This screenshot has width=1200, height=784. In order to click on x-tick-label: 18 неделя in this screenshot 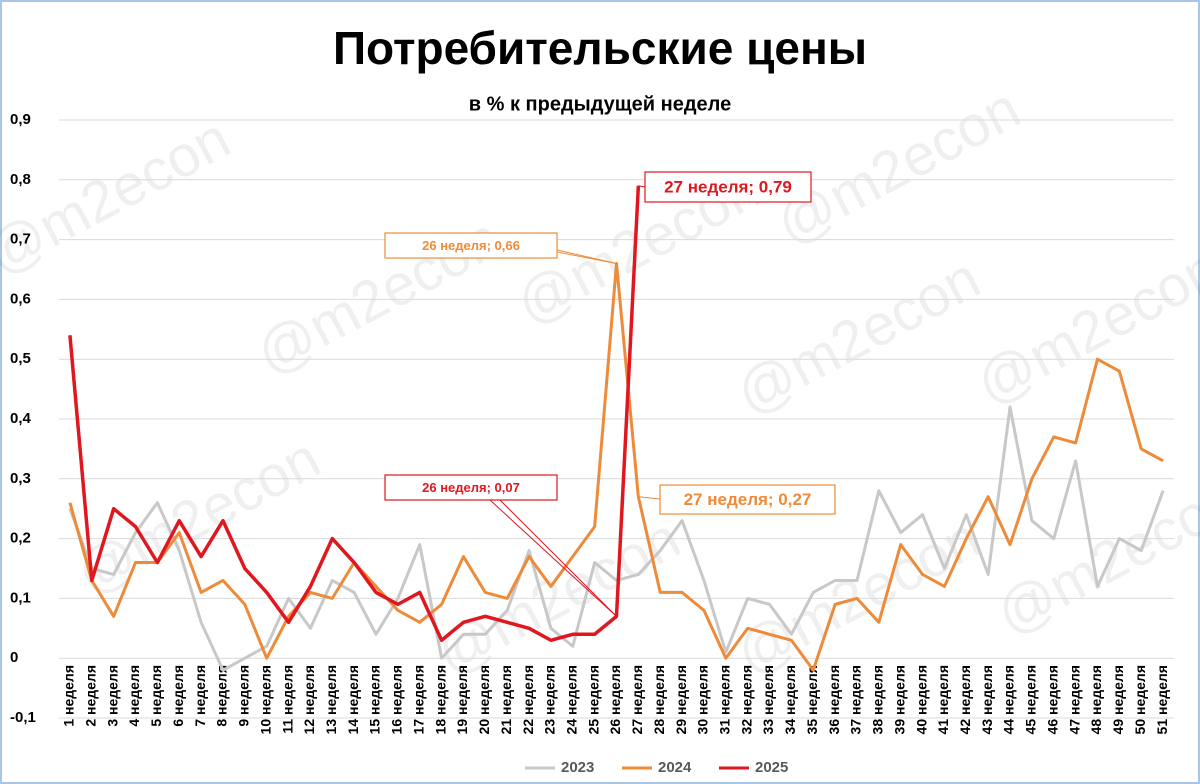, I will do `click(440, 699)`.